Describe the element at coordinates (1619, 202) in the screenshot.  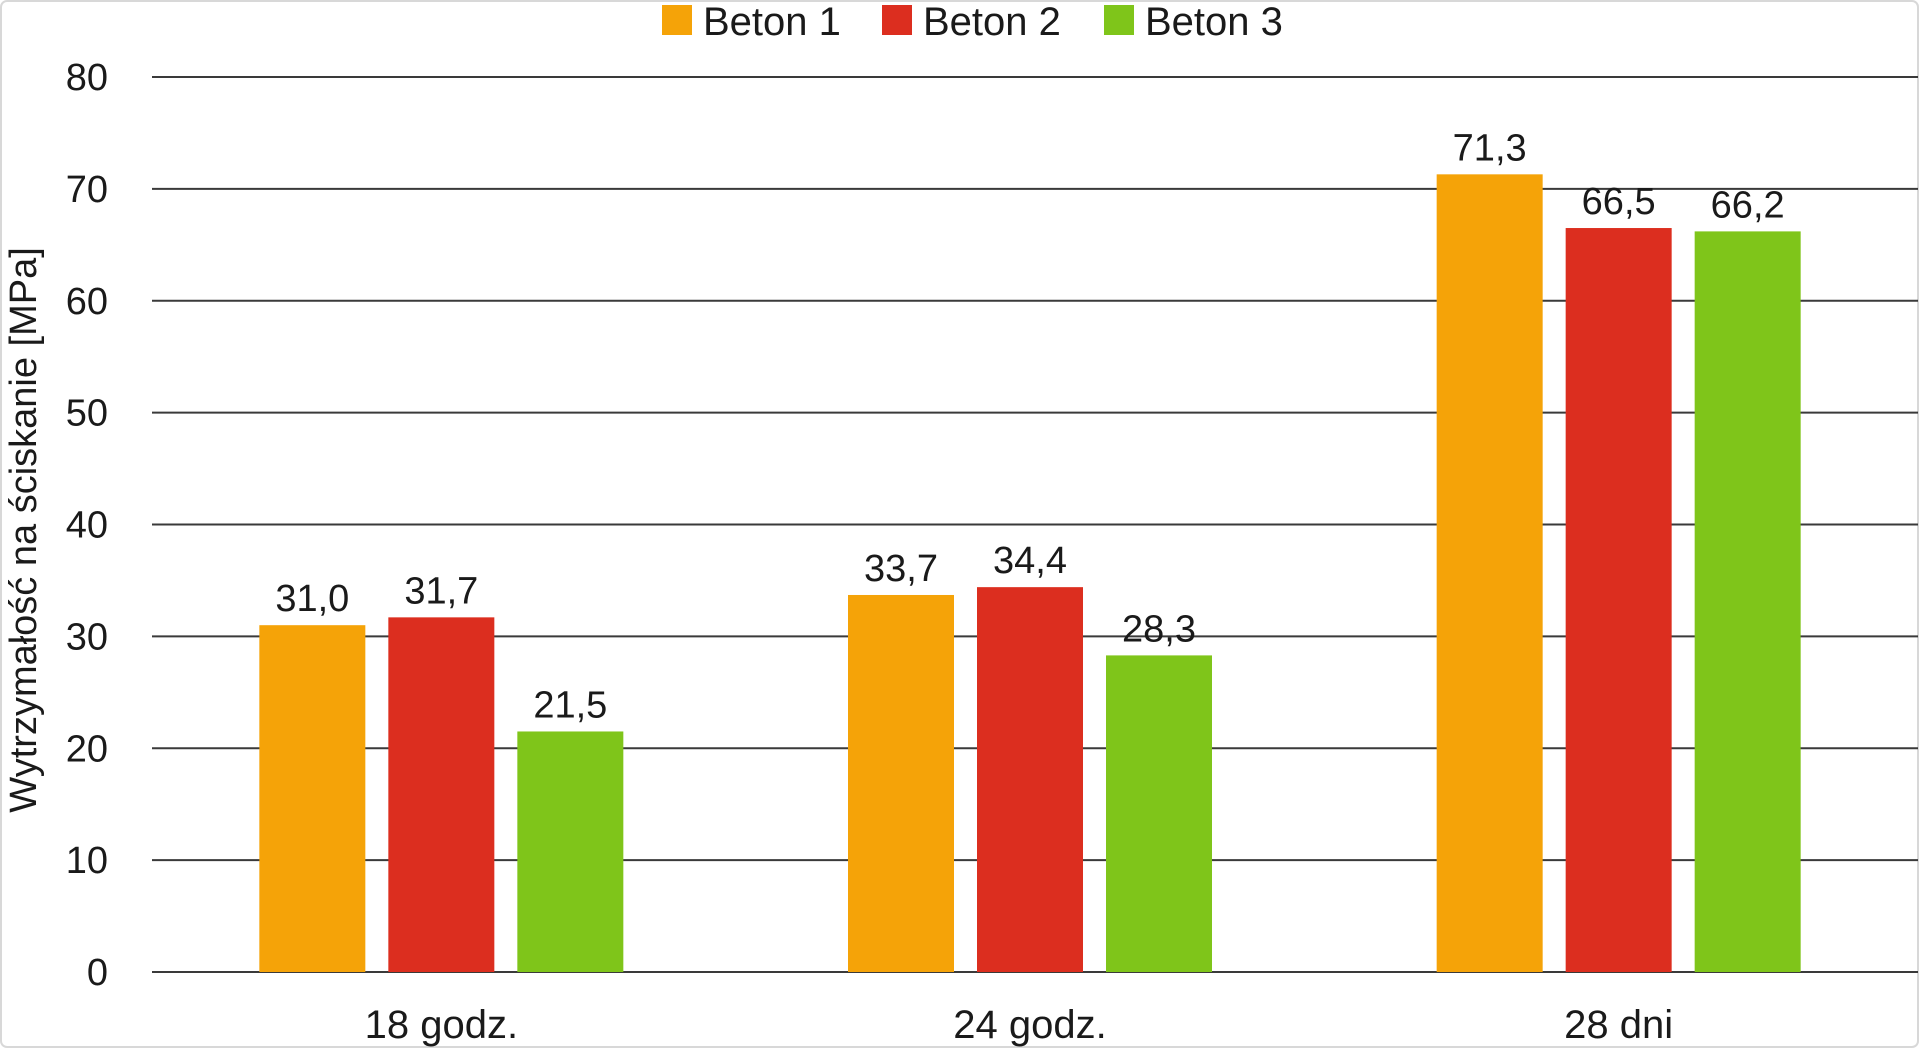
I see `data-label: 66,5` at that location.